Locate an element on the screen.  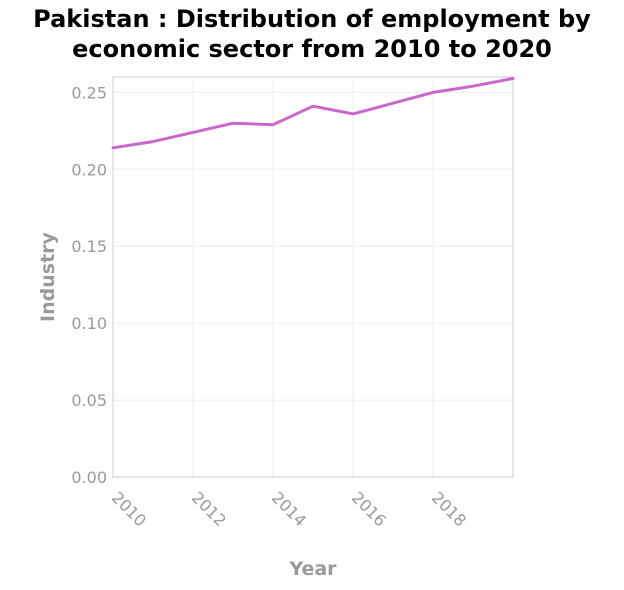
x-tick-label: 2018 is located at coordinates (449, 509).